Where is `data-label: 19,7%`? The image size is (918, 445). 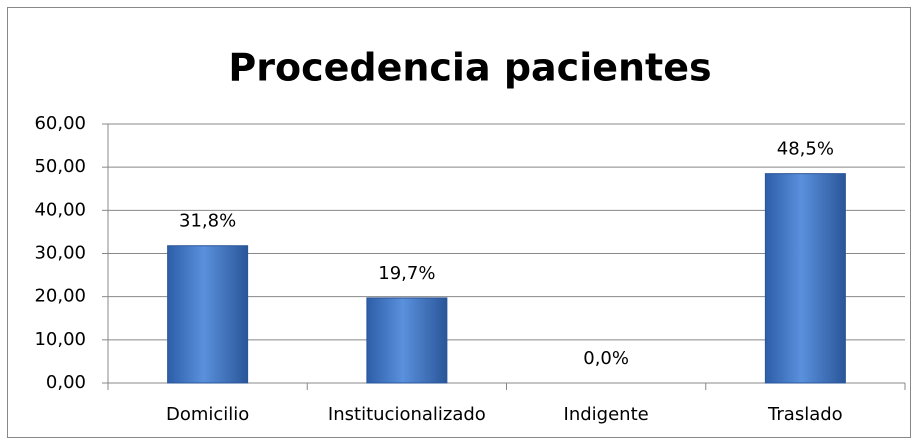
data-label: 19,7% is located at coordinates (406, 273).